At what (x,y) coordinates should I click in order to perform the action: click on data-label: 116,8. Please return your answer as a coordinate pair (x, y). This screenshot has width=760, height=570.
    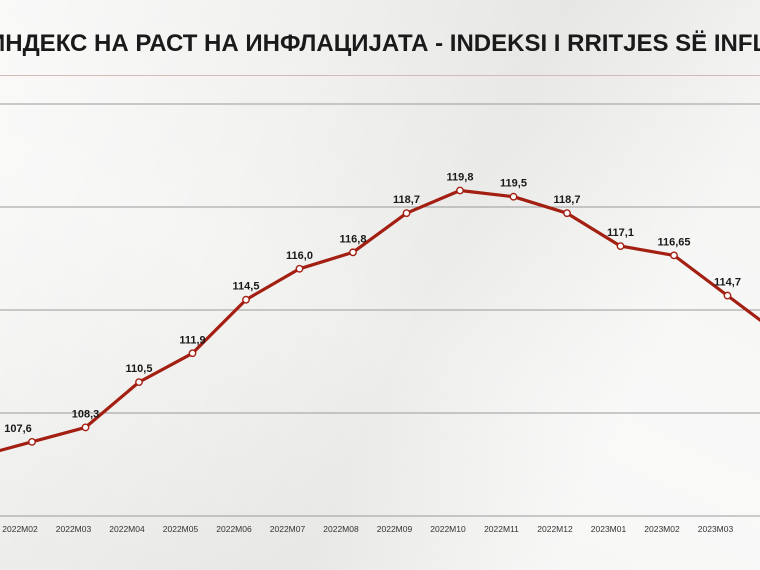
    Looking at the image, I should click on (353, 239).